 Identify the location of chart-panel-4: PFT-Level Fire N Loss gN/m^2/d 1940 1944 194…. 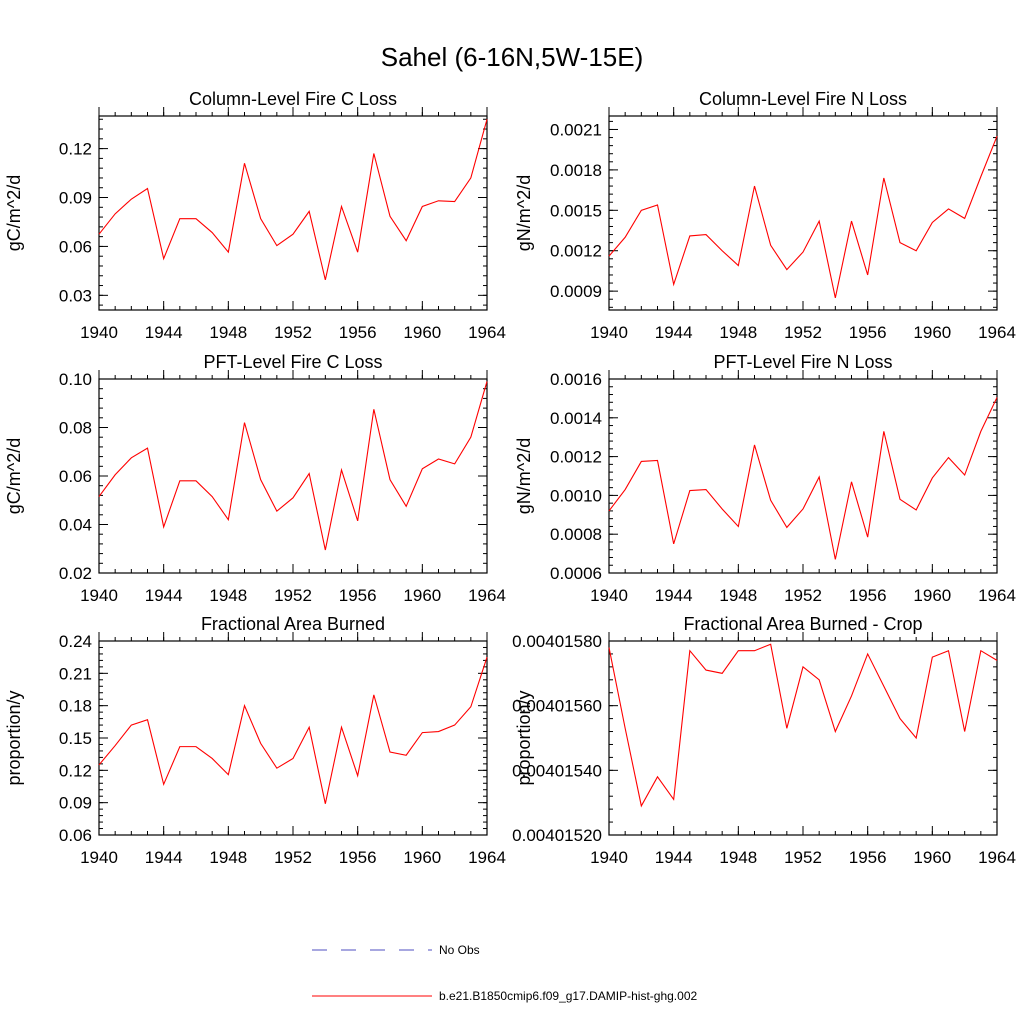
(765, 478).